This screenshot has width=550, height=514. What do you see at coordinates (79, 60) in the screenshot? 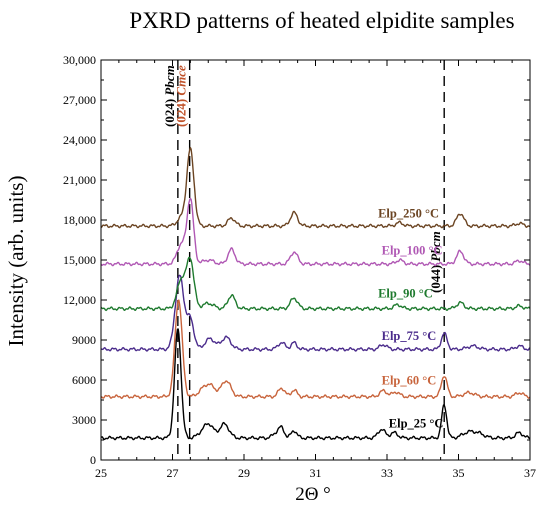
I see `y-tick-label: 30,000` at bounding box center [79, 60].